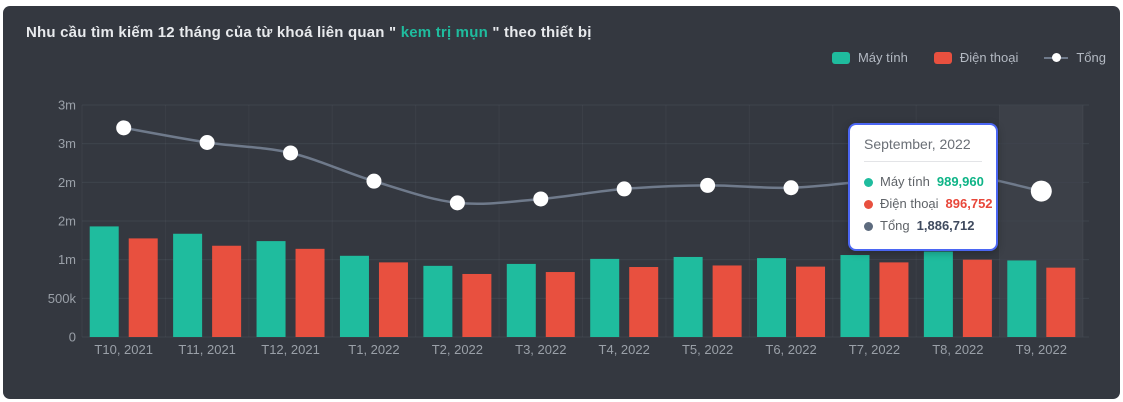 The image size is (1123, 402). What do you see at coordinates (942, 57) in the screenshot?
I see `legend-red-swatch-icon` at bounding box center [942, 57].